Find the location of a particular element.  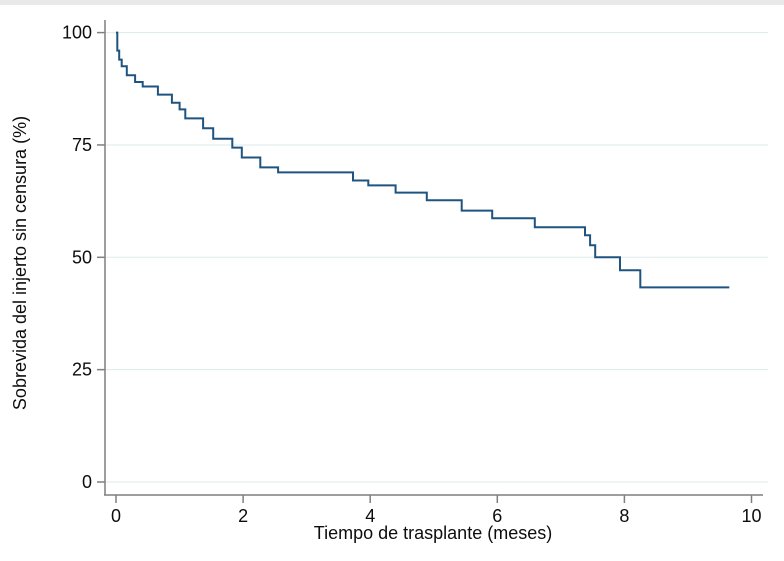

x-tick-label: 4 is located at coordinates (370, 516).